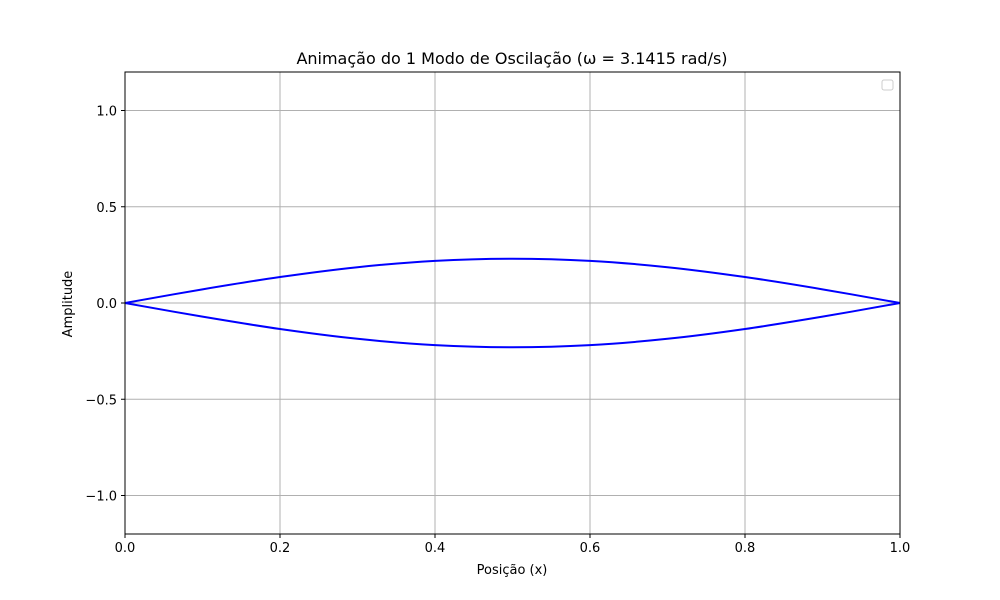 The width and height of the screenshot is (1000, 600). What do you see at coordinates (125, 548) in the screenshot?
I see `x-tick-label: 0.0` at bounding box center [125, 548].